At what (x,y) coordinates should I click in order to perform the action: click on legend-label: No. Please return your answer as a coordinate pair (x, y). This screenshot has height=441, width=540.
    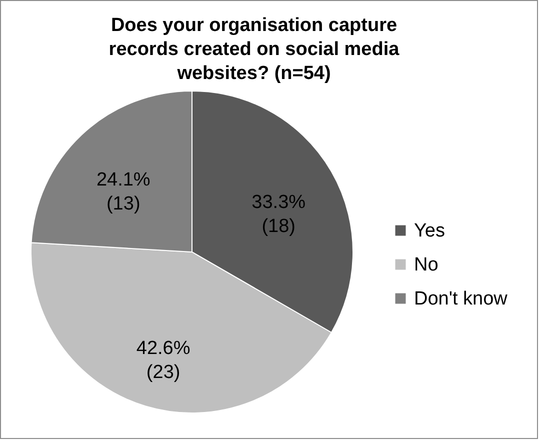
    Looking at the image, I should click on (426, 265).